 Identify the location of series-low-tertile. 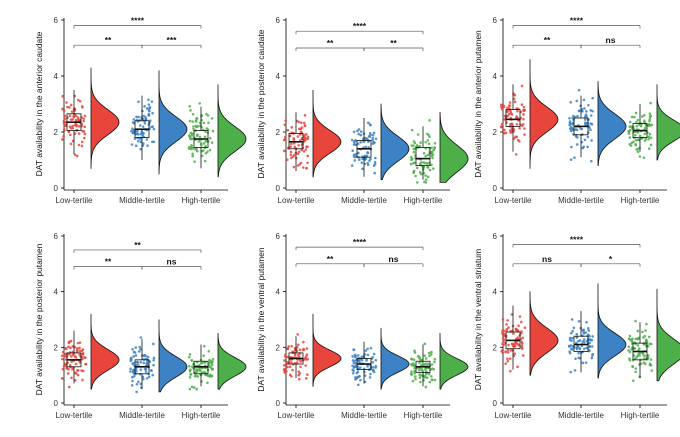
(312, 350).